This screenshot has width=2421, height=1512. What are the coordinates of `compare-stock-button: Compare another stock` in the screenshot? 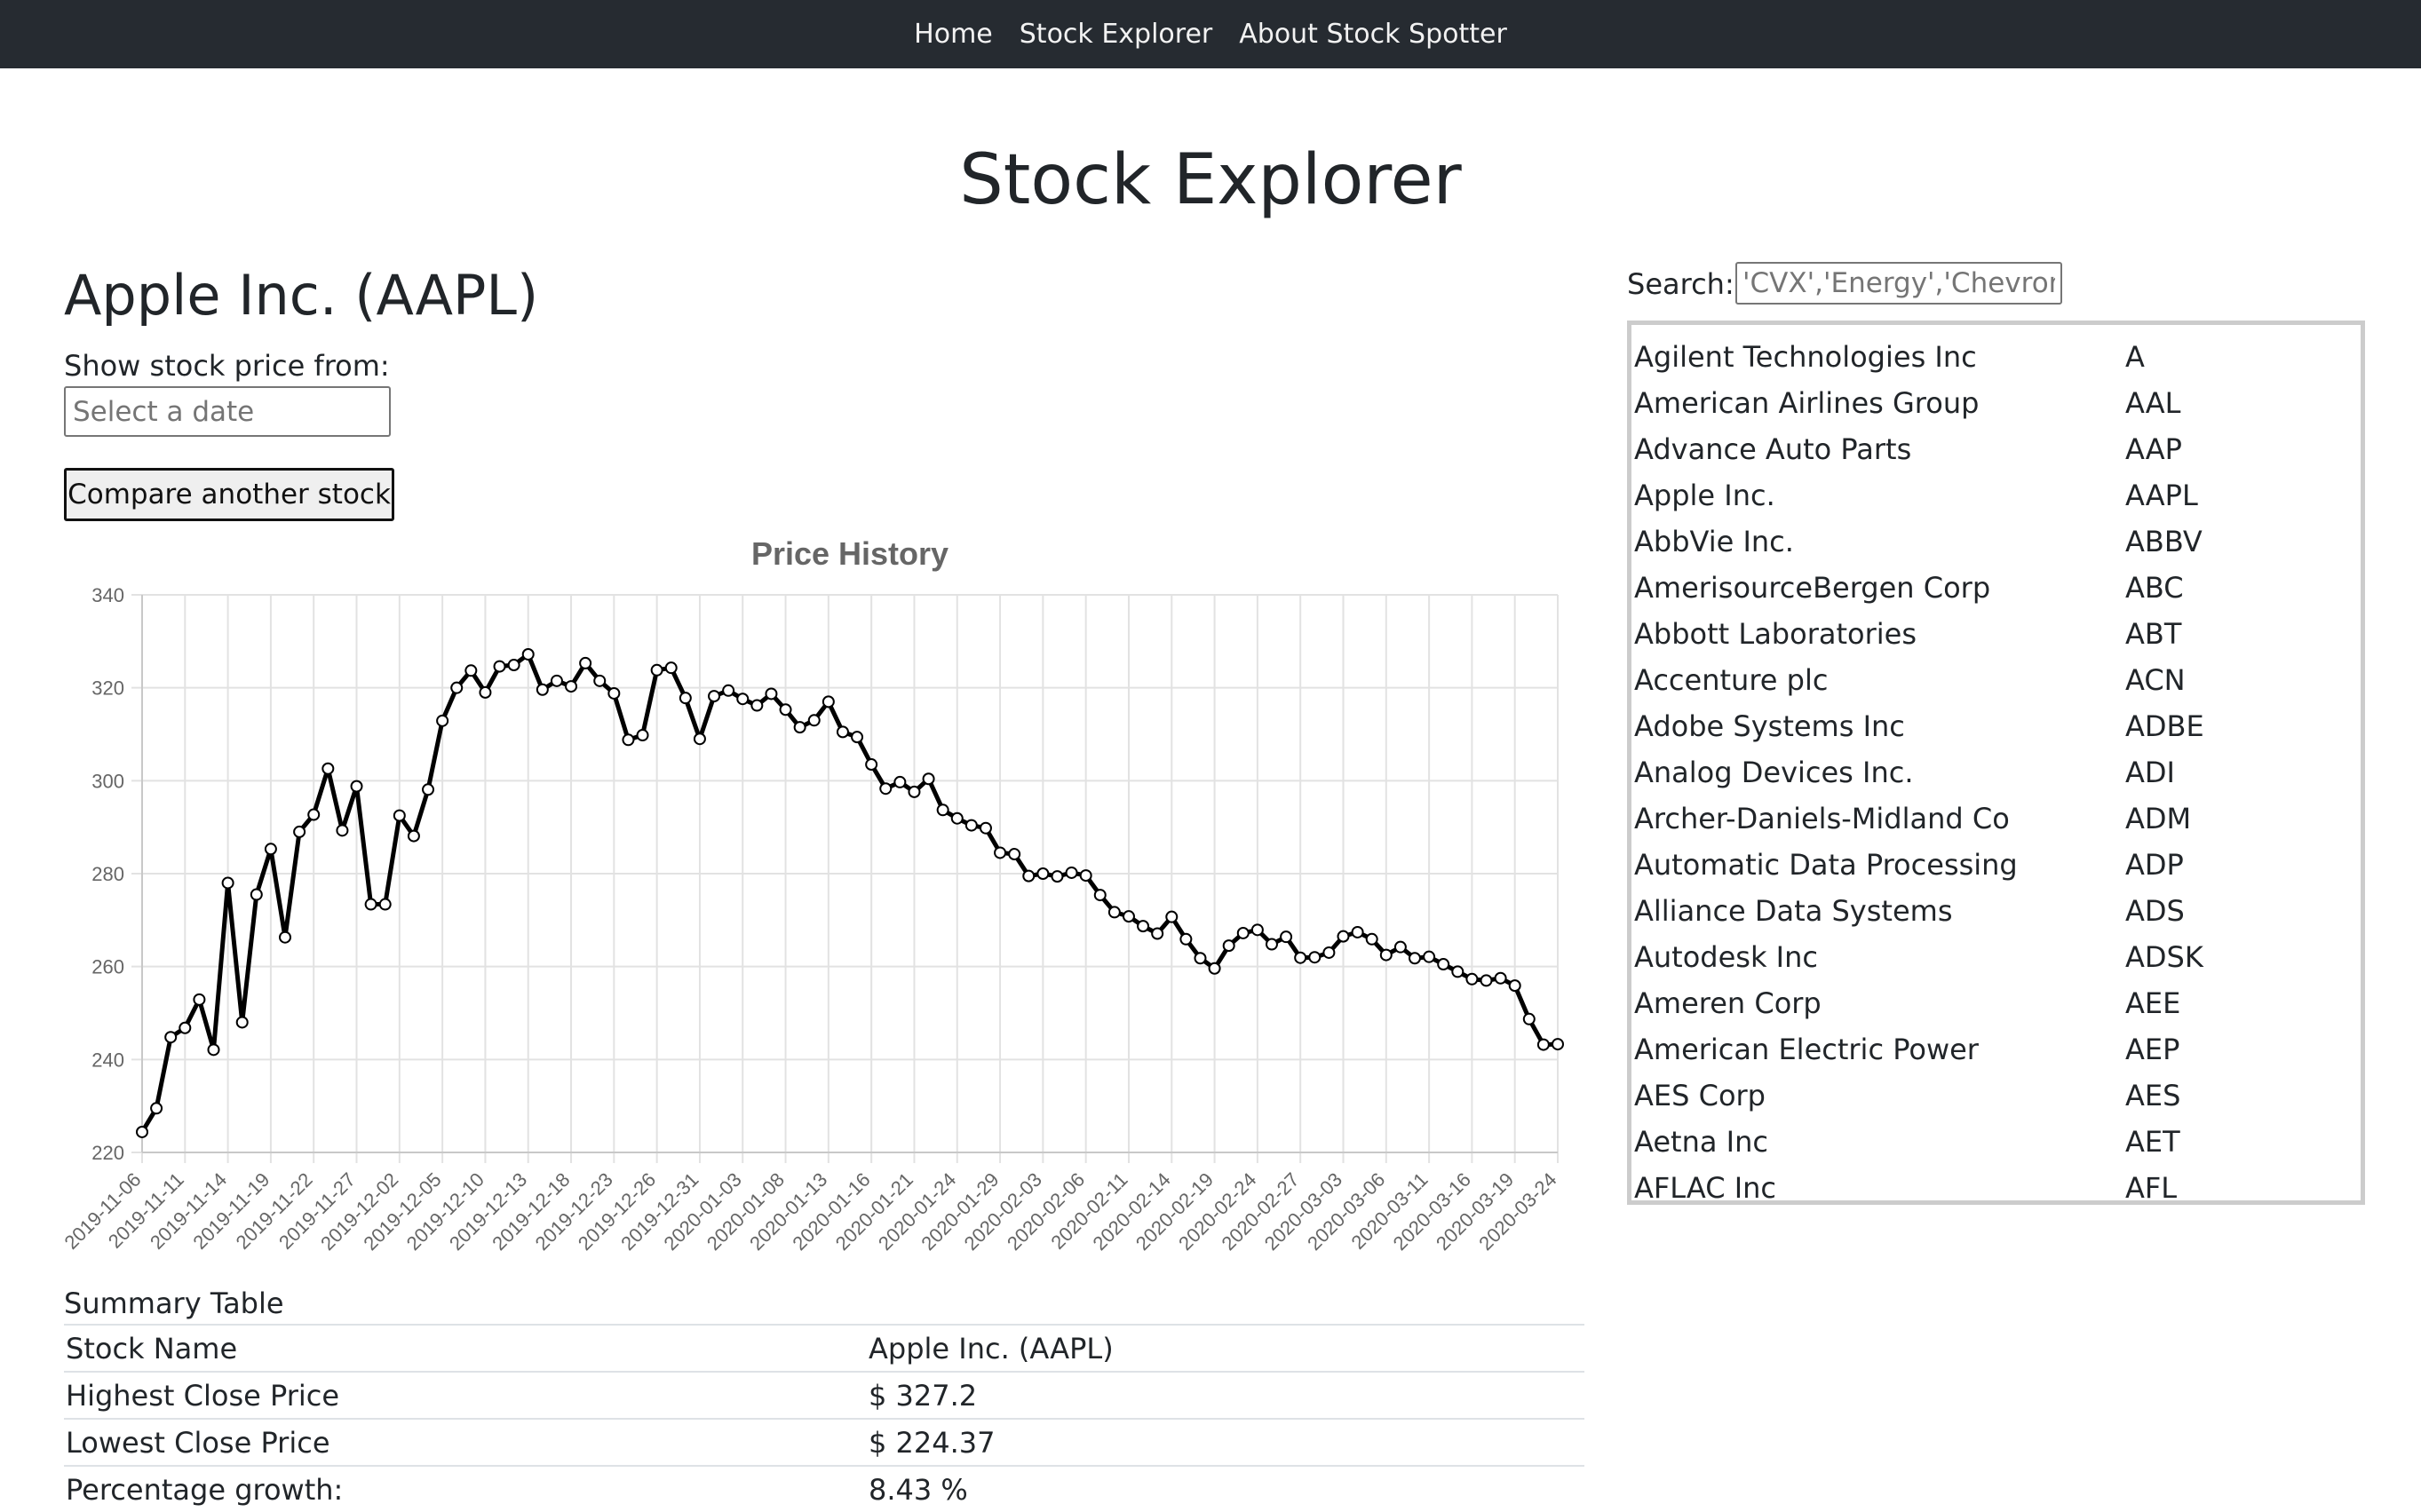 It's located at (229, 494).